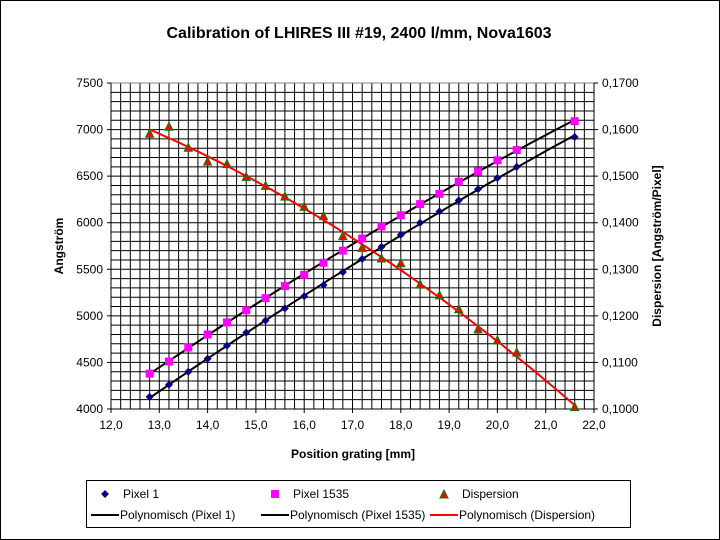 The image size is (720, 540). What do you see at coordinates (275, 494) in the screenshot?
I see `square-marker-icon` at bounding box center [275, 494].